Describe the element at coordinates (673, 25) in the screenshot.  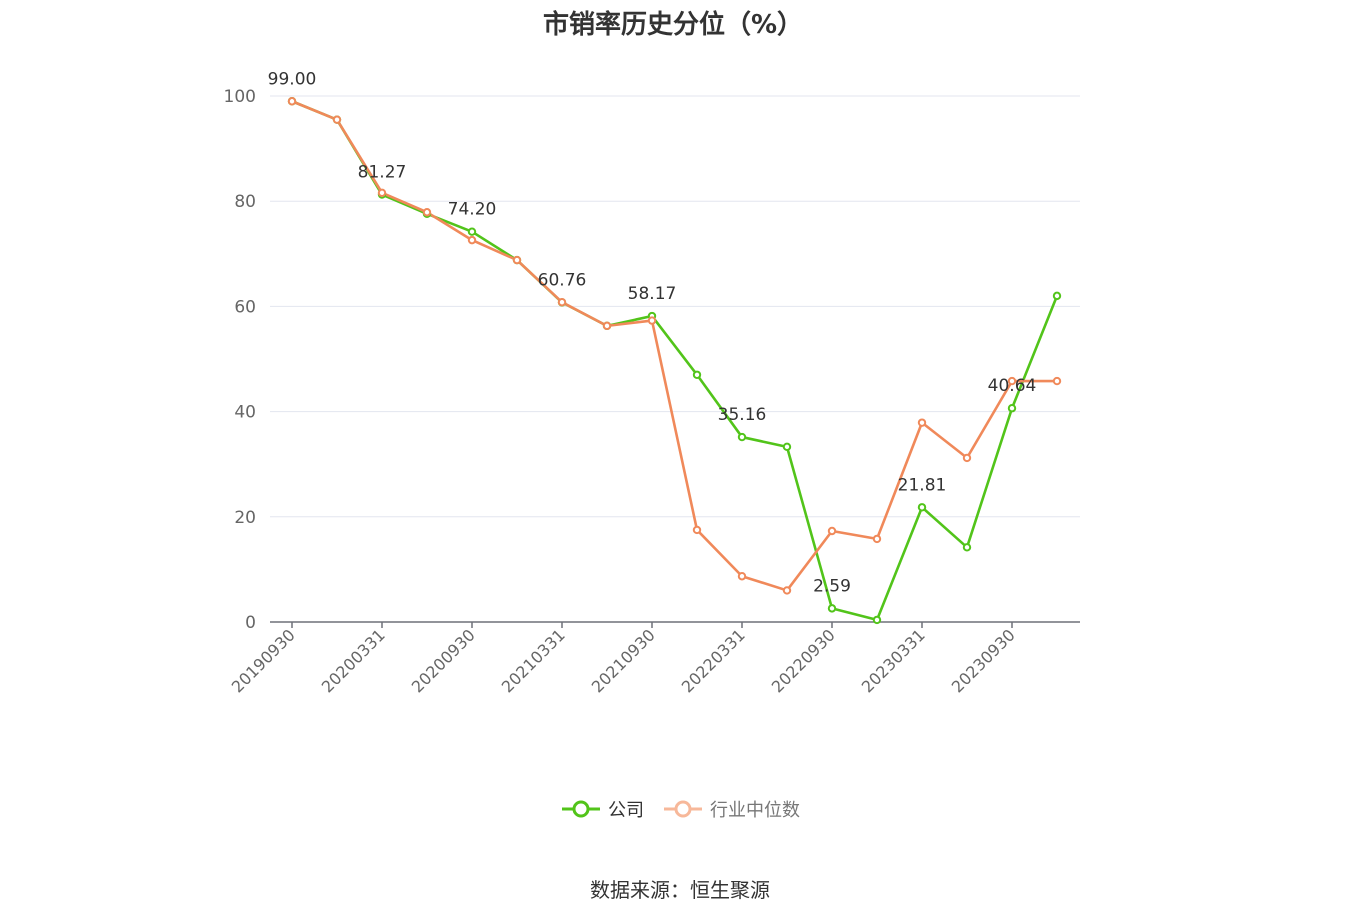
I see `chart-title: 市销率历史分位（%）` at that location.